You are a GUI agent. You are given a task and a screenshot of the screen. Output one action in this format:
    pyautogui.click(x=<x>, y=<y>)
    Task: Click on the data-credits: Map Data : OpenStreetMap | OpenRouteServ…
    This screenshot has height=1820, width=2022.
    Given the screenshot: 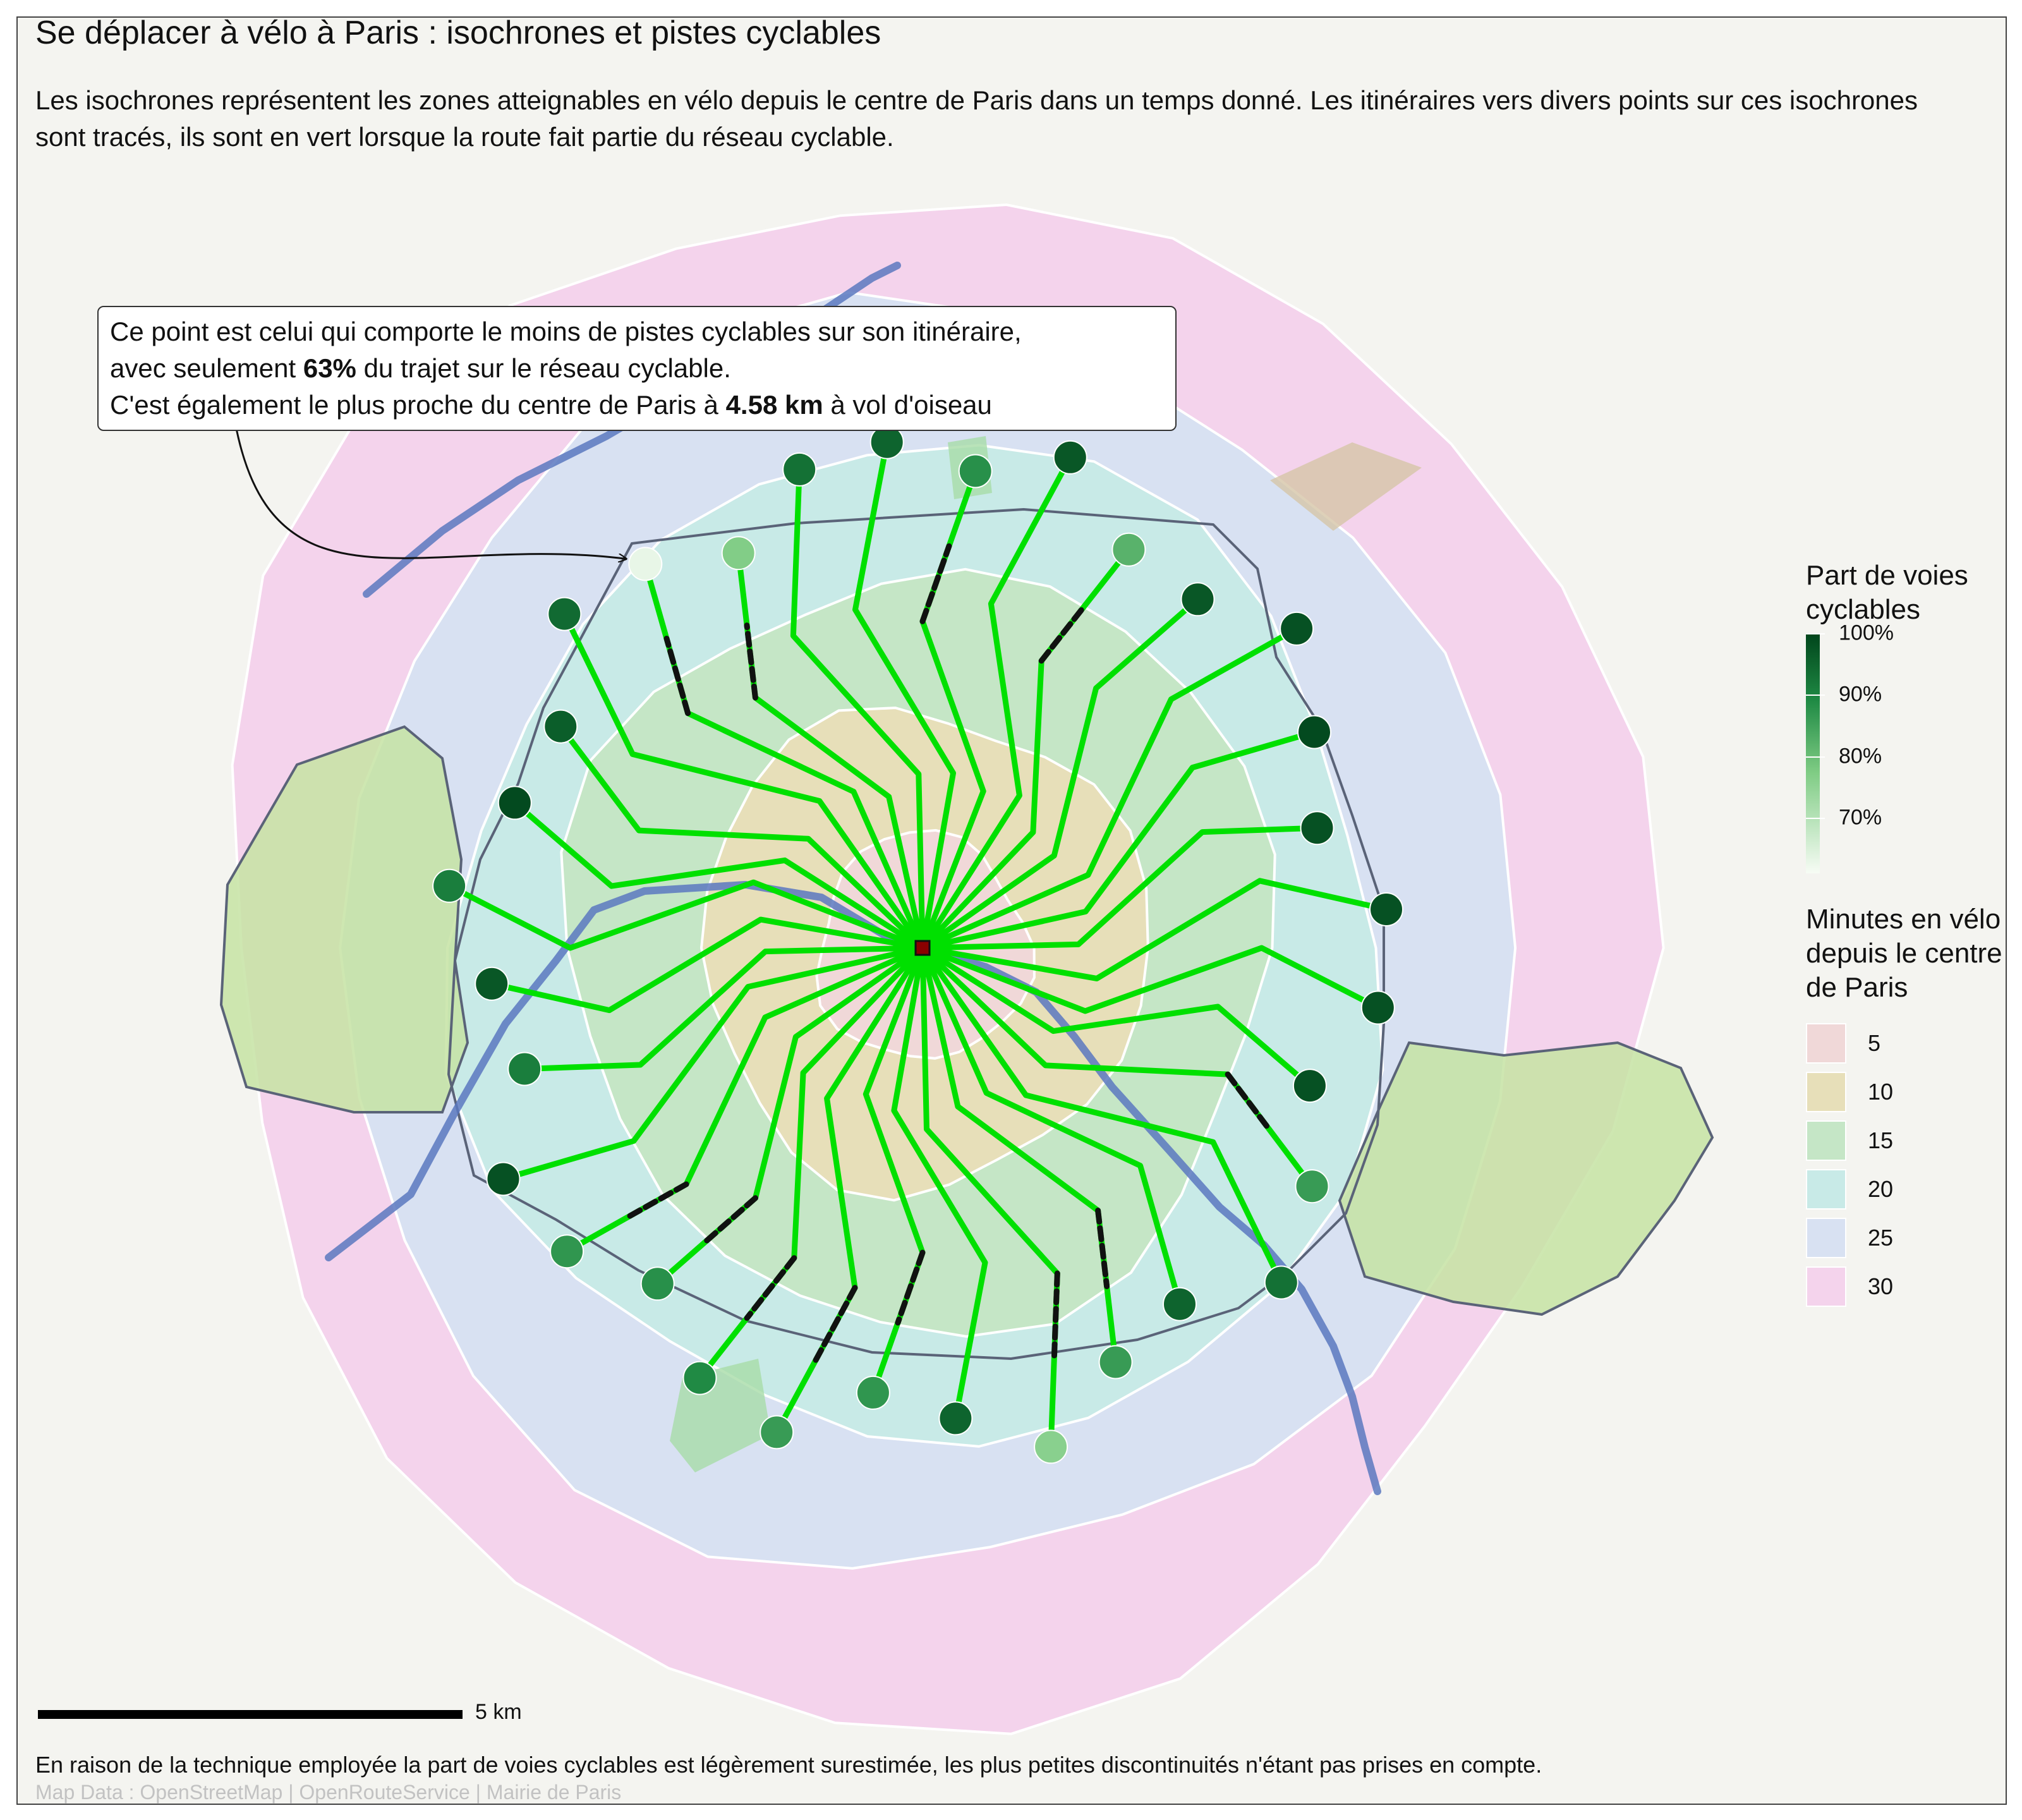 What is the action you would take?
    pyautogui.click(x=328, y=1792)
    